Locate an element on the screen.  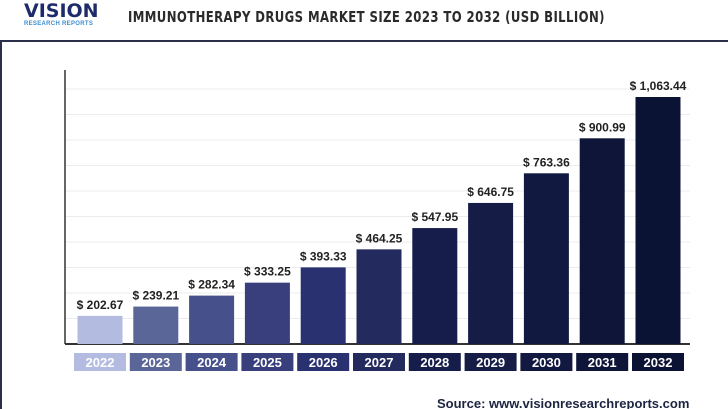
data-label: $ 763.36 is located at coordinates (546, 162).